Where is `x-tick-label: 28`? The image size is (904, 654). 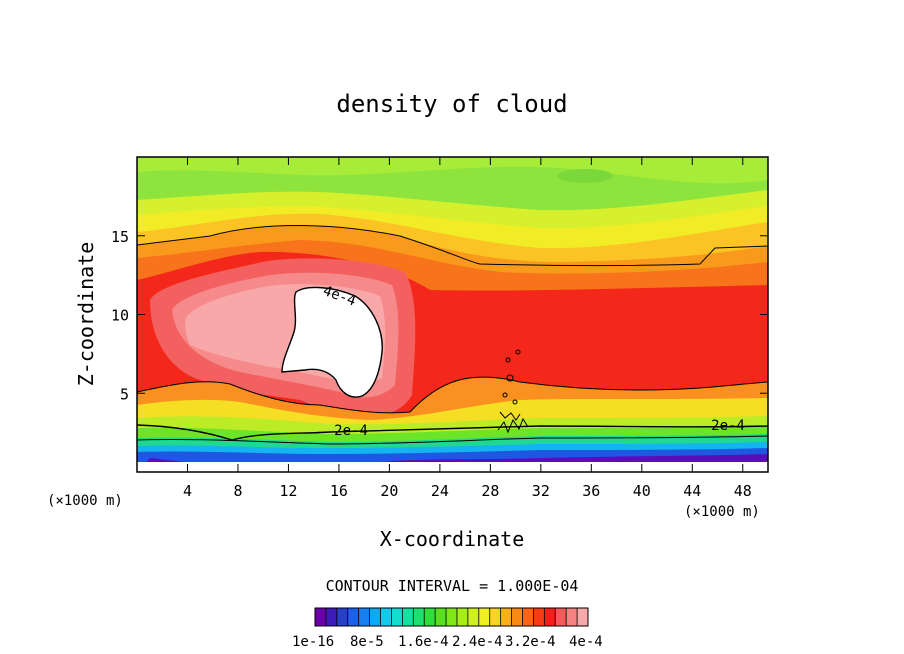 x-tick-label: 28 is located at coordinates (490, 491).